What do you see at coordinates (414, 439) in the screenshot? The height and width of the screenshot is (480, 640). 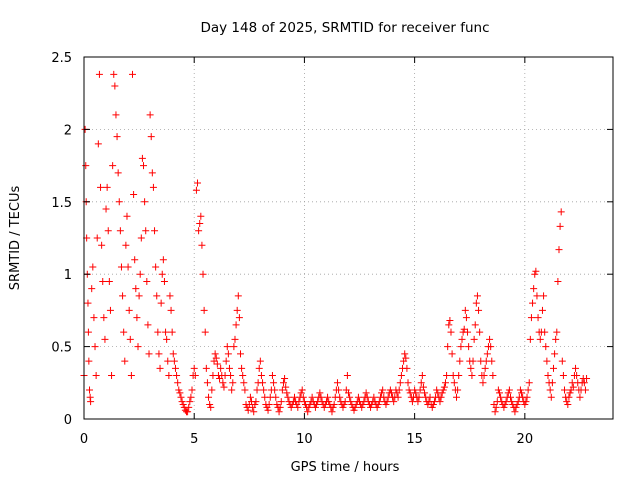 I see `x-tick-label: 15` at bounding box center [414, 439].